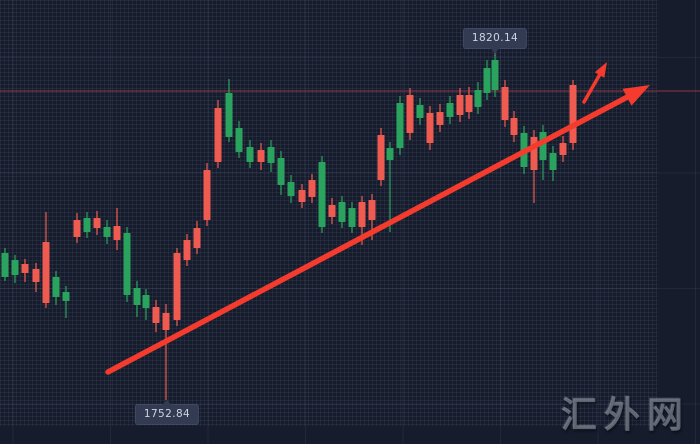 This screenshot has width=700, height=444. I want to click on breakout-arrow, so click(592, 87).